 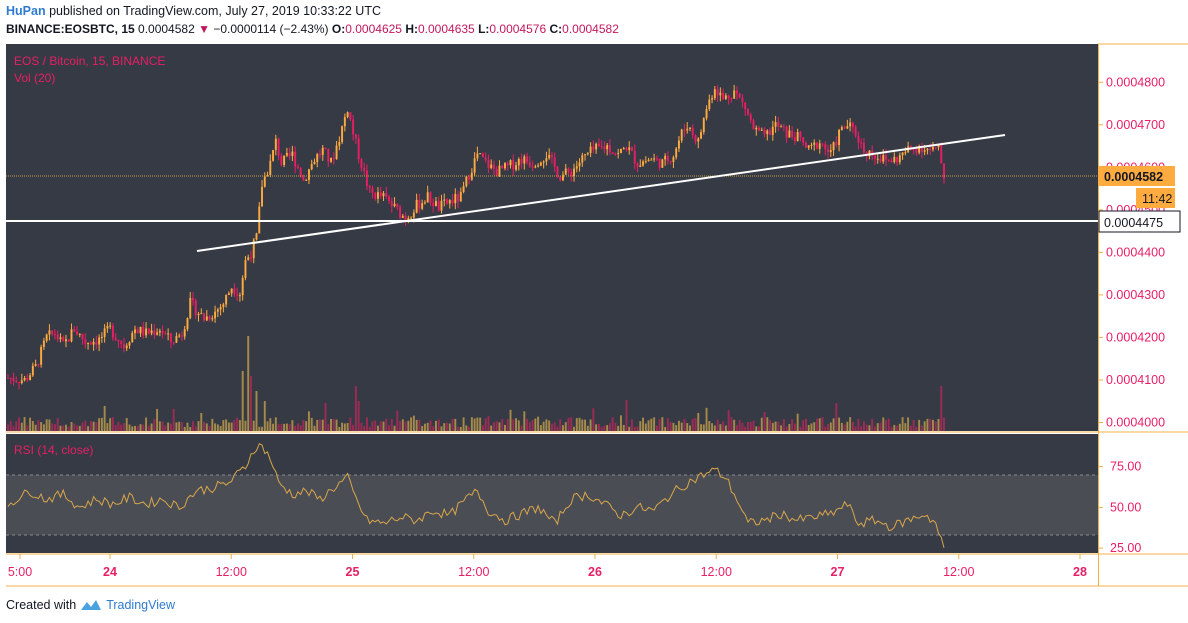 I want to click on tradingview-brand-link: TradingView, so click(x=140, y=605).